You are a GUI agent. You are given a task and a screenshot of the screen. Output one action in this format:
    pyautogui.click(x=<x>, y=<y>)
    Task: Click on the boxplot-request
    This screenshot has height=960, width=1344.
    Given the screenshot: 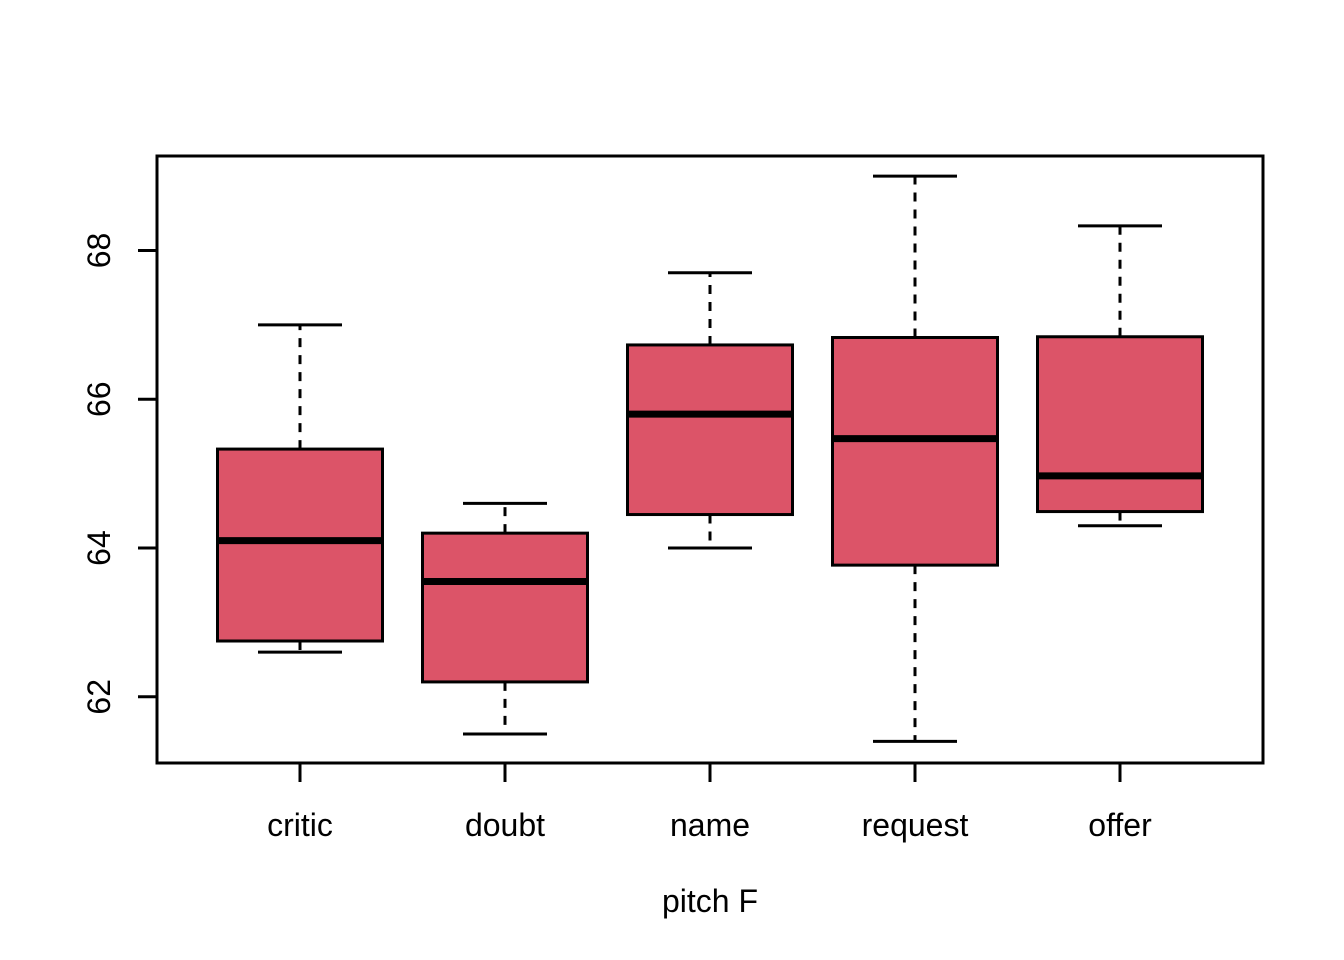 What is the action you would take?
    pyautogui.click(x=915, y=458)
    